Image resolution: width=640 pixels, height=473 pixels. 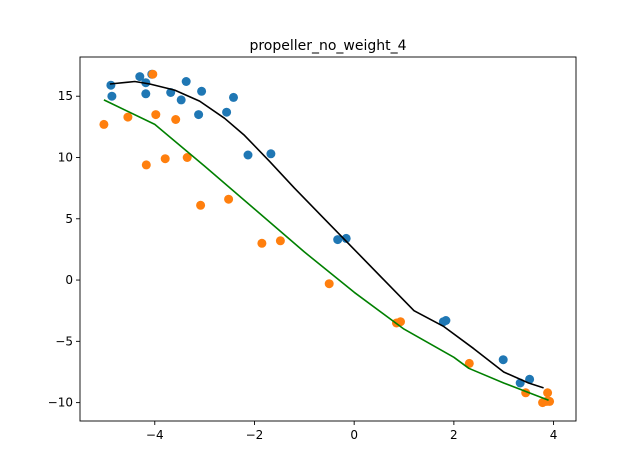 What do you see at coordinates (69, 280) in the screenshot?
I see `y-tick-label: 0` at bounding box center [69, 280].